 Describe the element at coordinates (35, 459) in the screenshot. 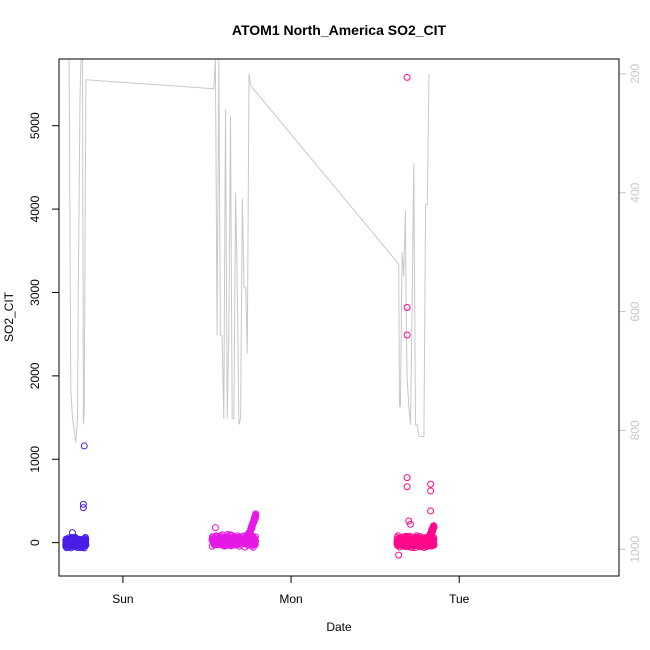

I see `y-axis-tick-label: 1000` at that location.